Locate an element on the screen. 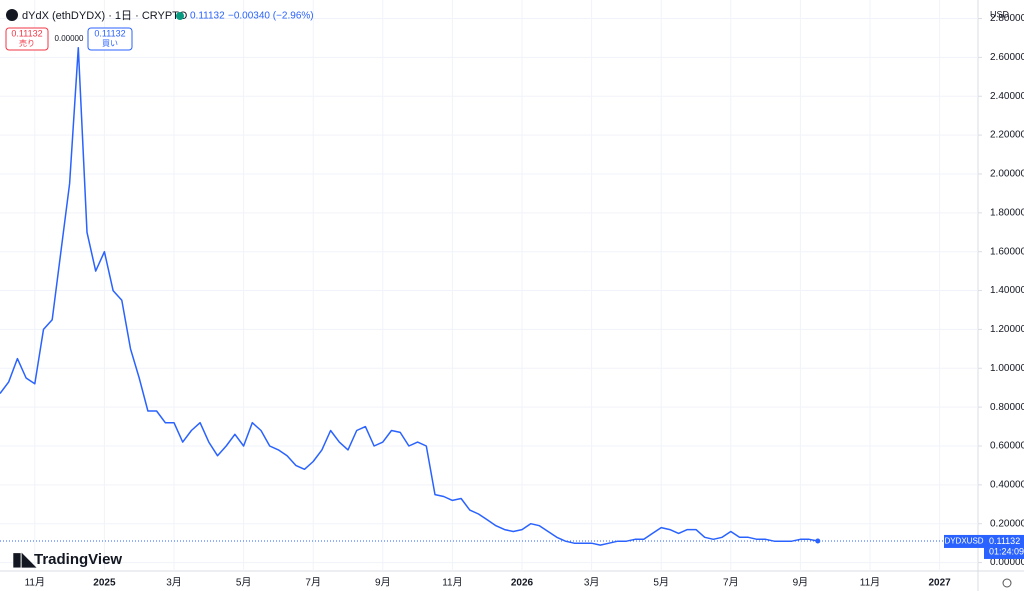 This screenshot has height=591, width=1024. x-tick-label: 2026 is located at coordinates (522, 583).